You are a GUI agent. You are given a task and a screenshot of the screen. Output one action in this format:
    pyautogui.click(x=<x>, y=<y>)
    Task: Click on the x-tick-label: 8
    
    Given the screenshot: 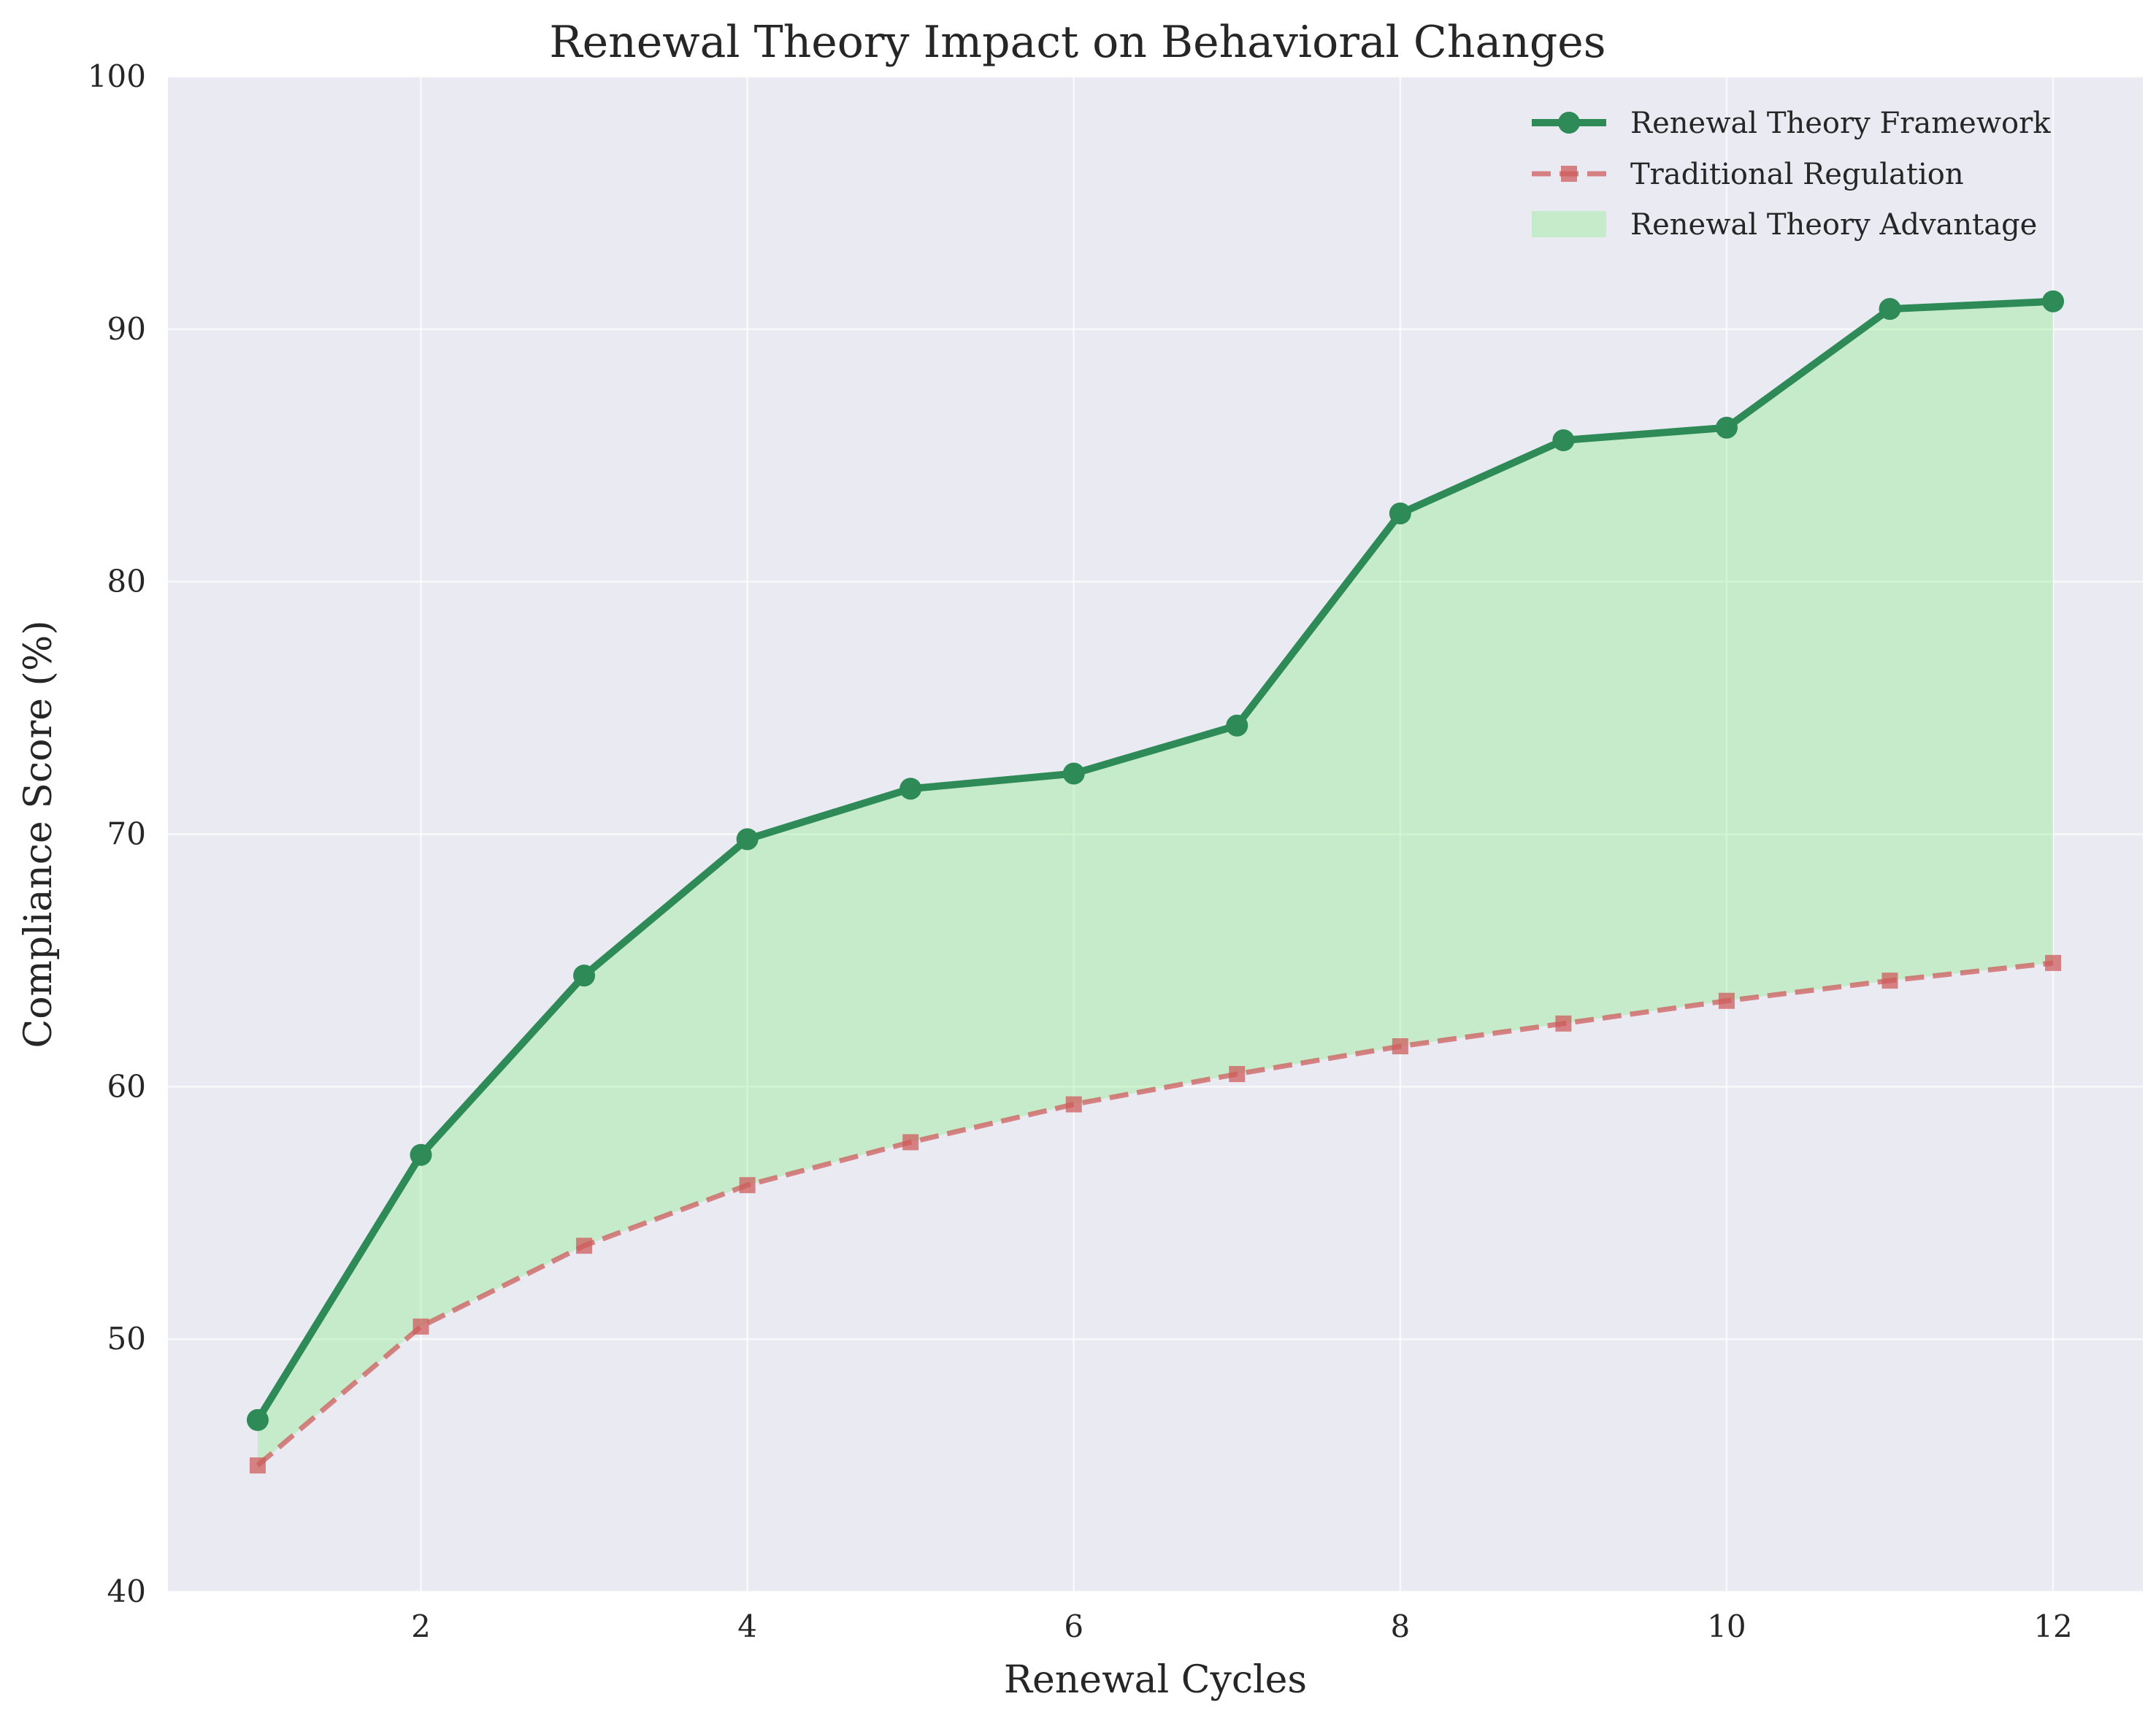 What is the action you would take?
    pyautogui.click(x=1400, y=1626)
    